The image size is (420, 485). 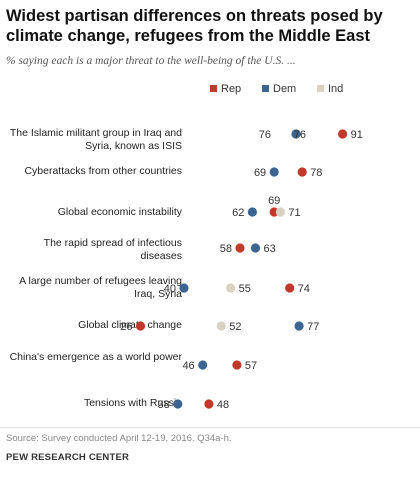 I want to click on value-label-row-3-1: 62, so click(x=238, y=213).